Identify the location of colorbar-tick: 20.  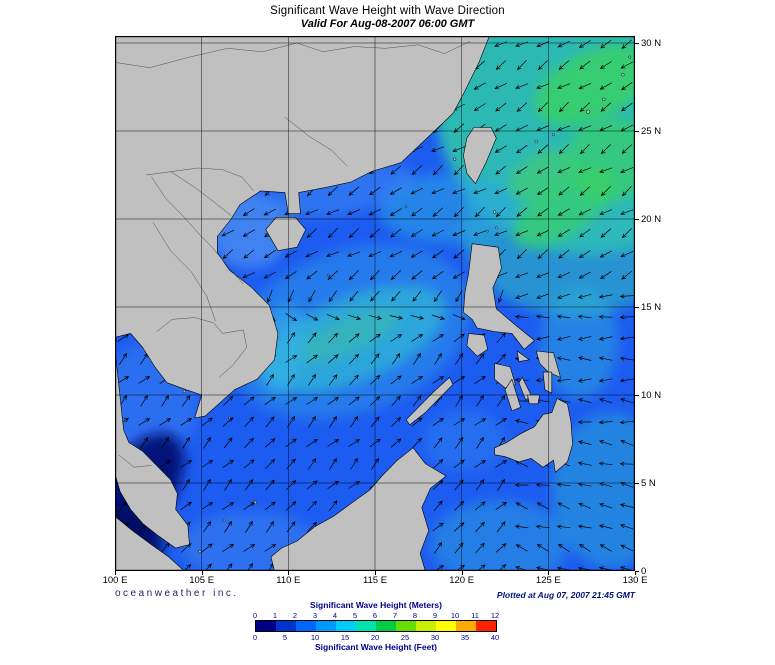
(375, 637).